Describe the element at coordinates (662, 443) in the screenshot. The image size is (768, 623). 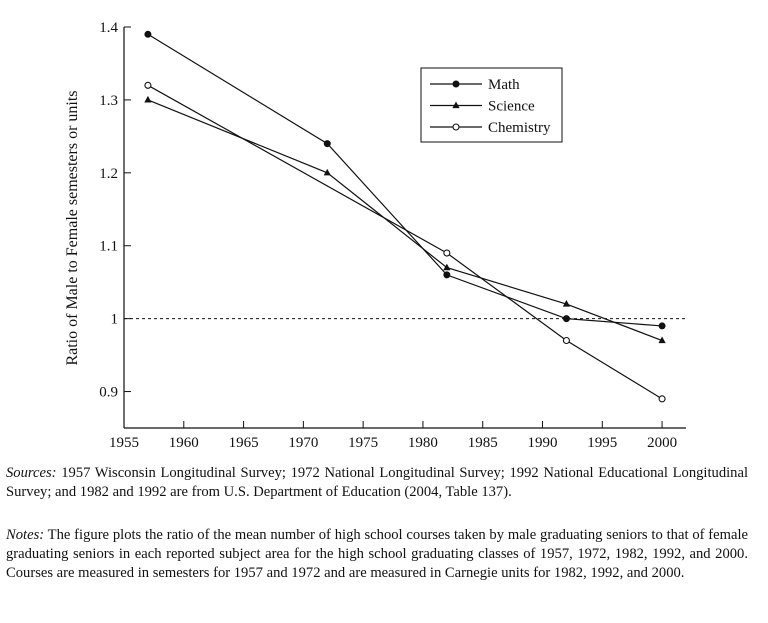
I see `x-tick-label: 2000` at that location.